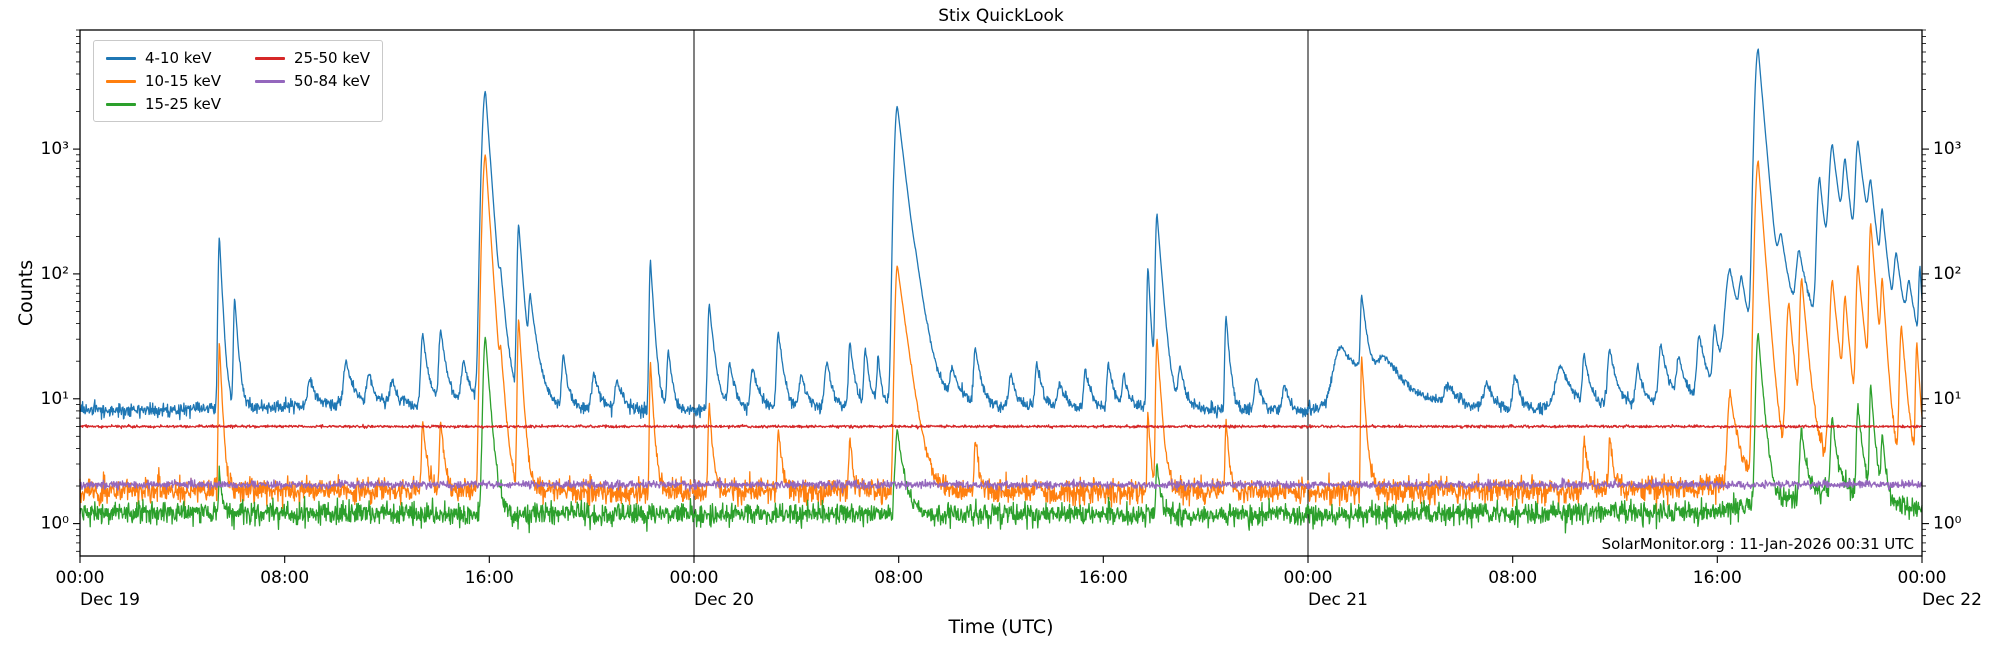  What do you see at coordinates (183, 104) in the screenshot?
I see `legend-label: 15-25 keV` at bounding box center [183, 104].